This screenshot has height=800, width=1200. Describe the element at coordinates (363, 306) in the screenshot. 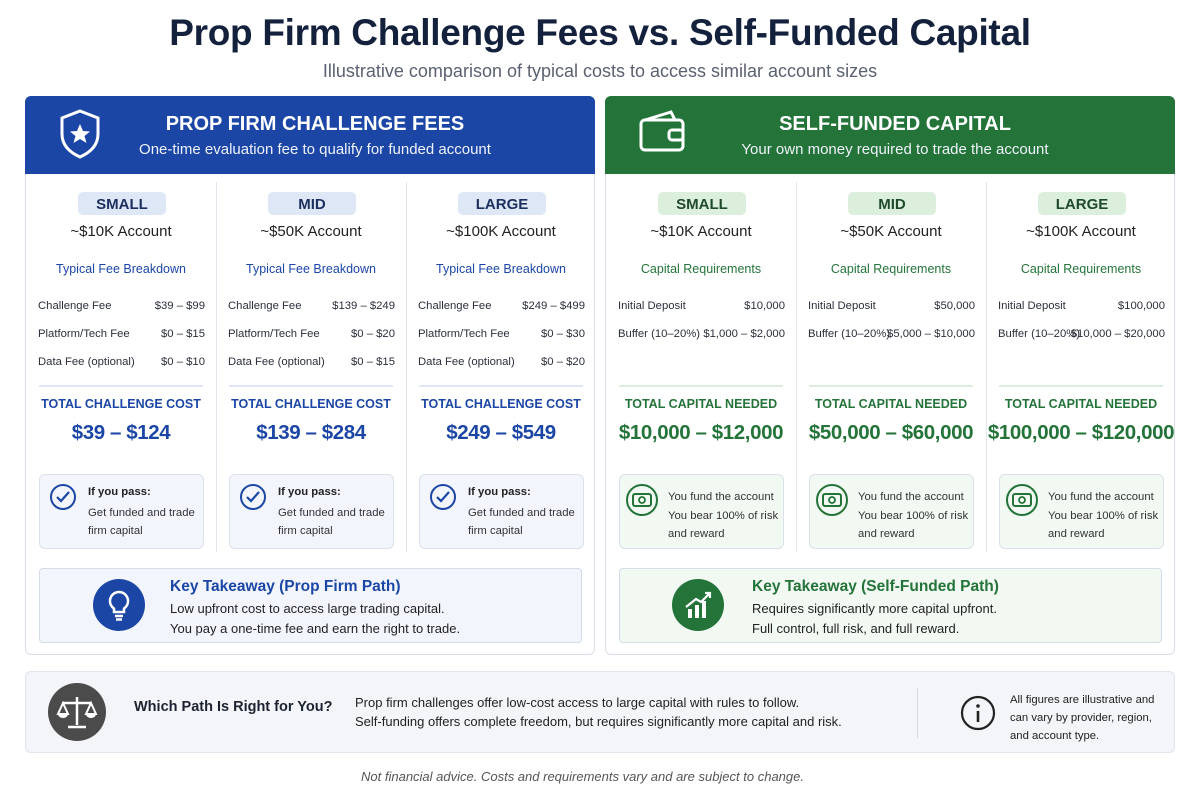

I see `row-value: $139 – $249` at that location.